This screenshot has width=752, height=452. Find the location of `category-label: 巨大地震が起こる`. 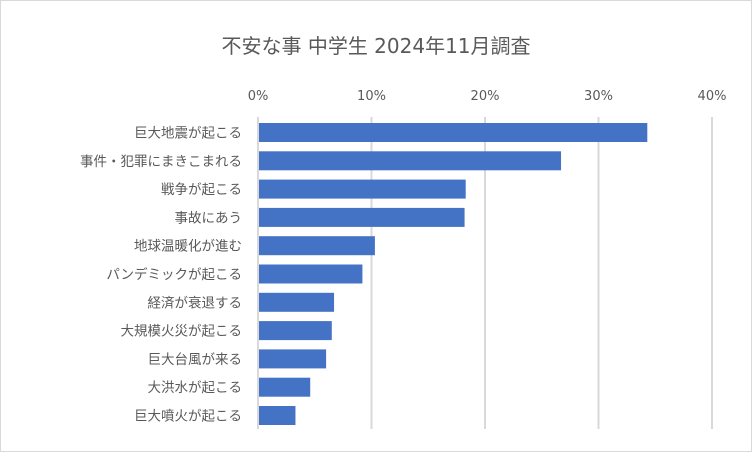

category-label: 巨大地震が起こる is located at coordinates (188, 134).